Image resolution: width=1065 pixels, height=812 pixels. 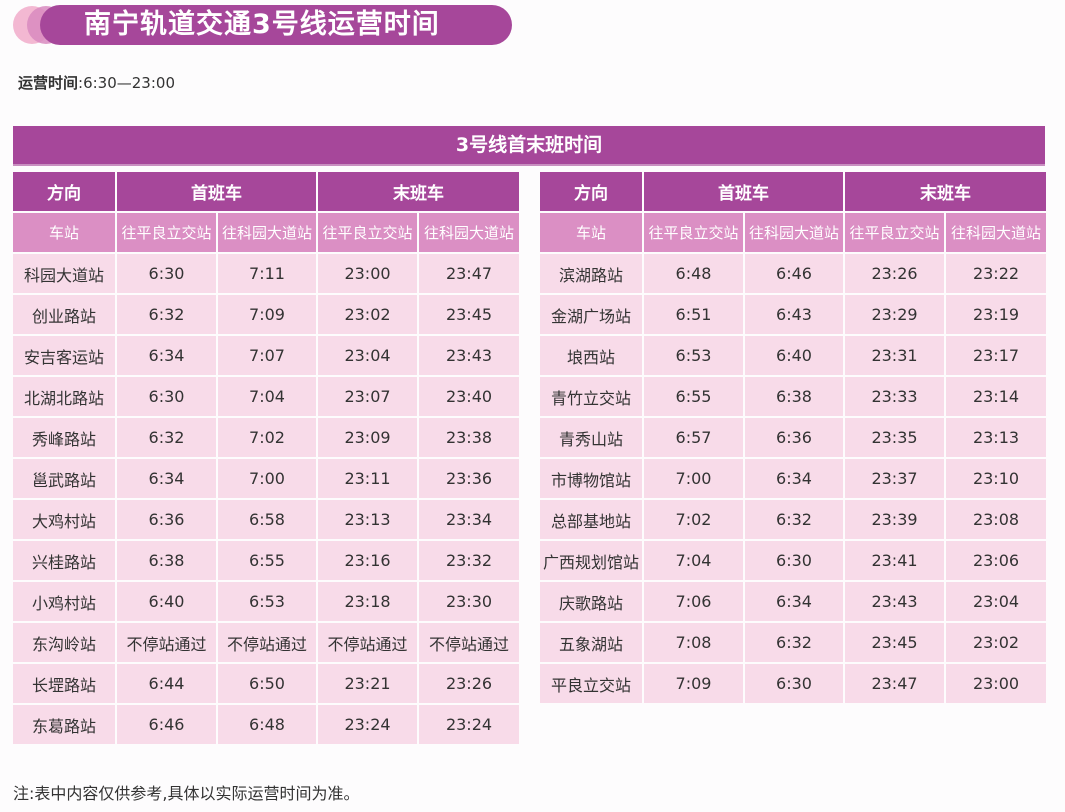 I want to click on first-train-to-keyuan-cell: 7:07, so click(x=268, y=356).